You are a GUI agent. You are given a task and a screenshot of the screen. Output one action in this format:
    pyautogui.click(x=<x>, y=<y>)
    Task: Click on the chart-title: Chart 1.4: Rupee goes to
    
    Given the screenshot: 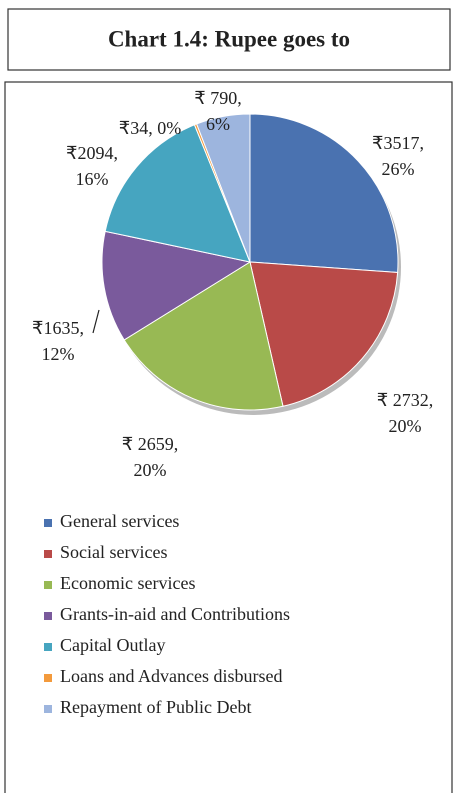 What is the action you would take?
    pyautogui.click(x=229, y=38)
    